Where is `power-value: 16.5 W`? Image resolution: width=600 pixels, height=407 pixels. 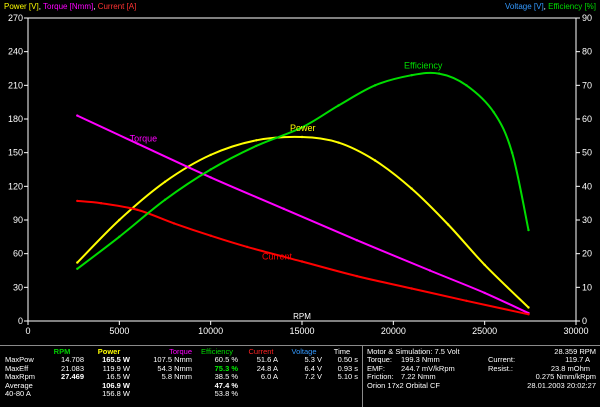 power-value: 16.5 W is located at coordinates (118, 377).